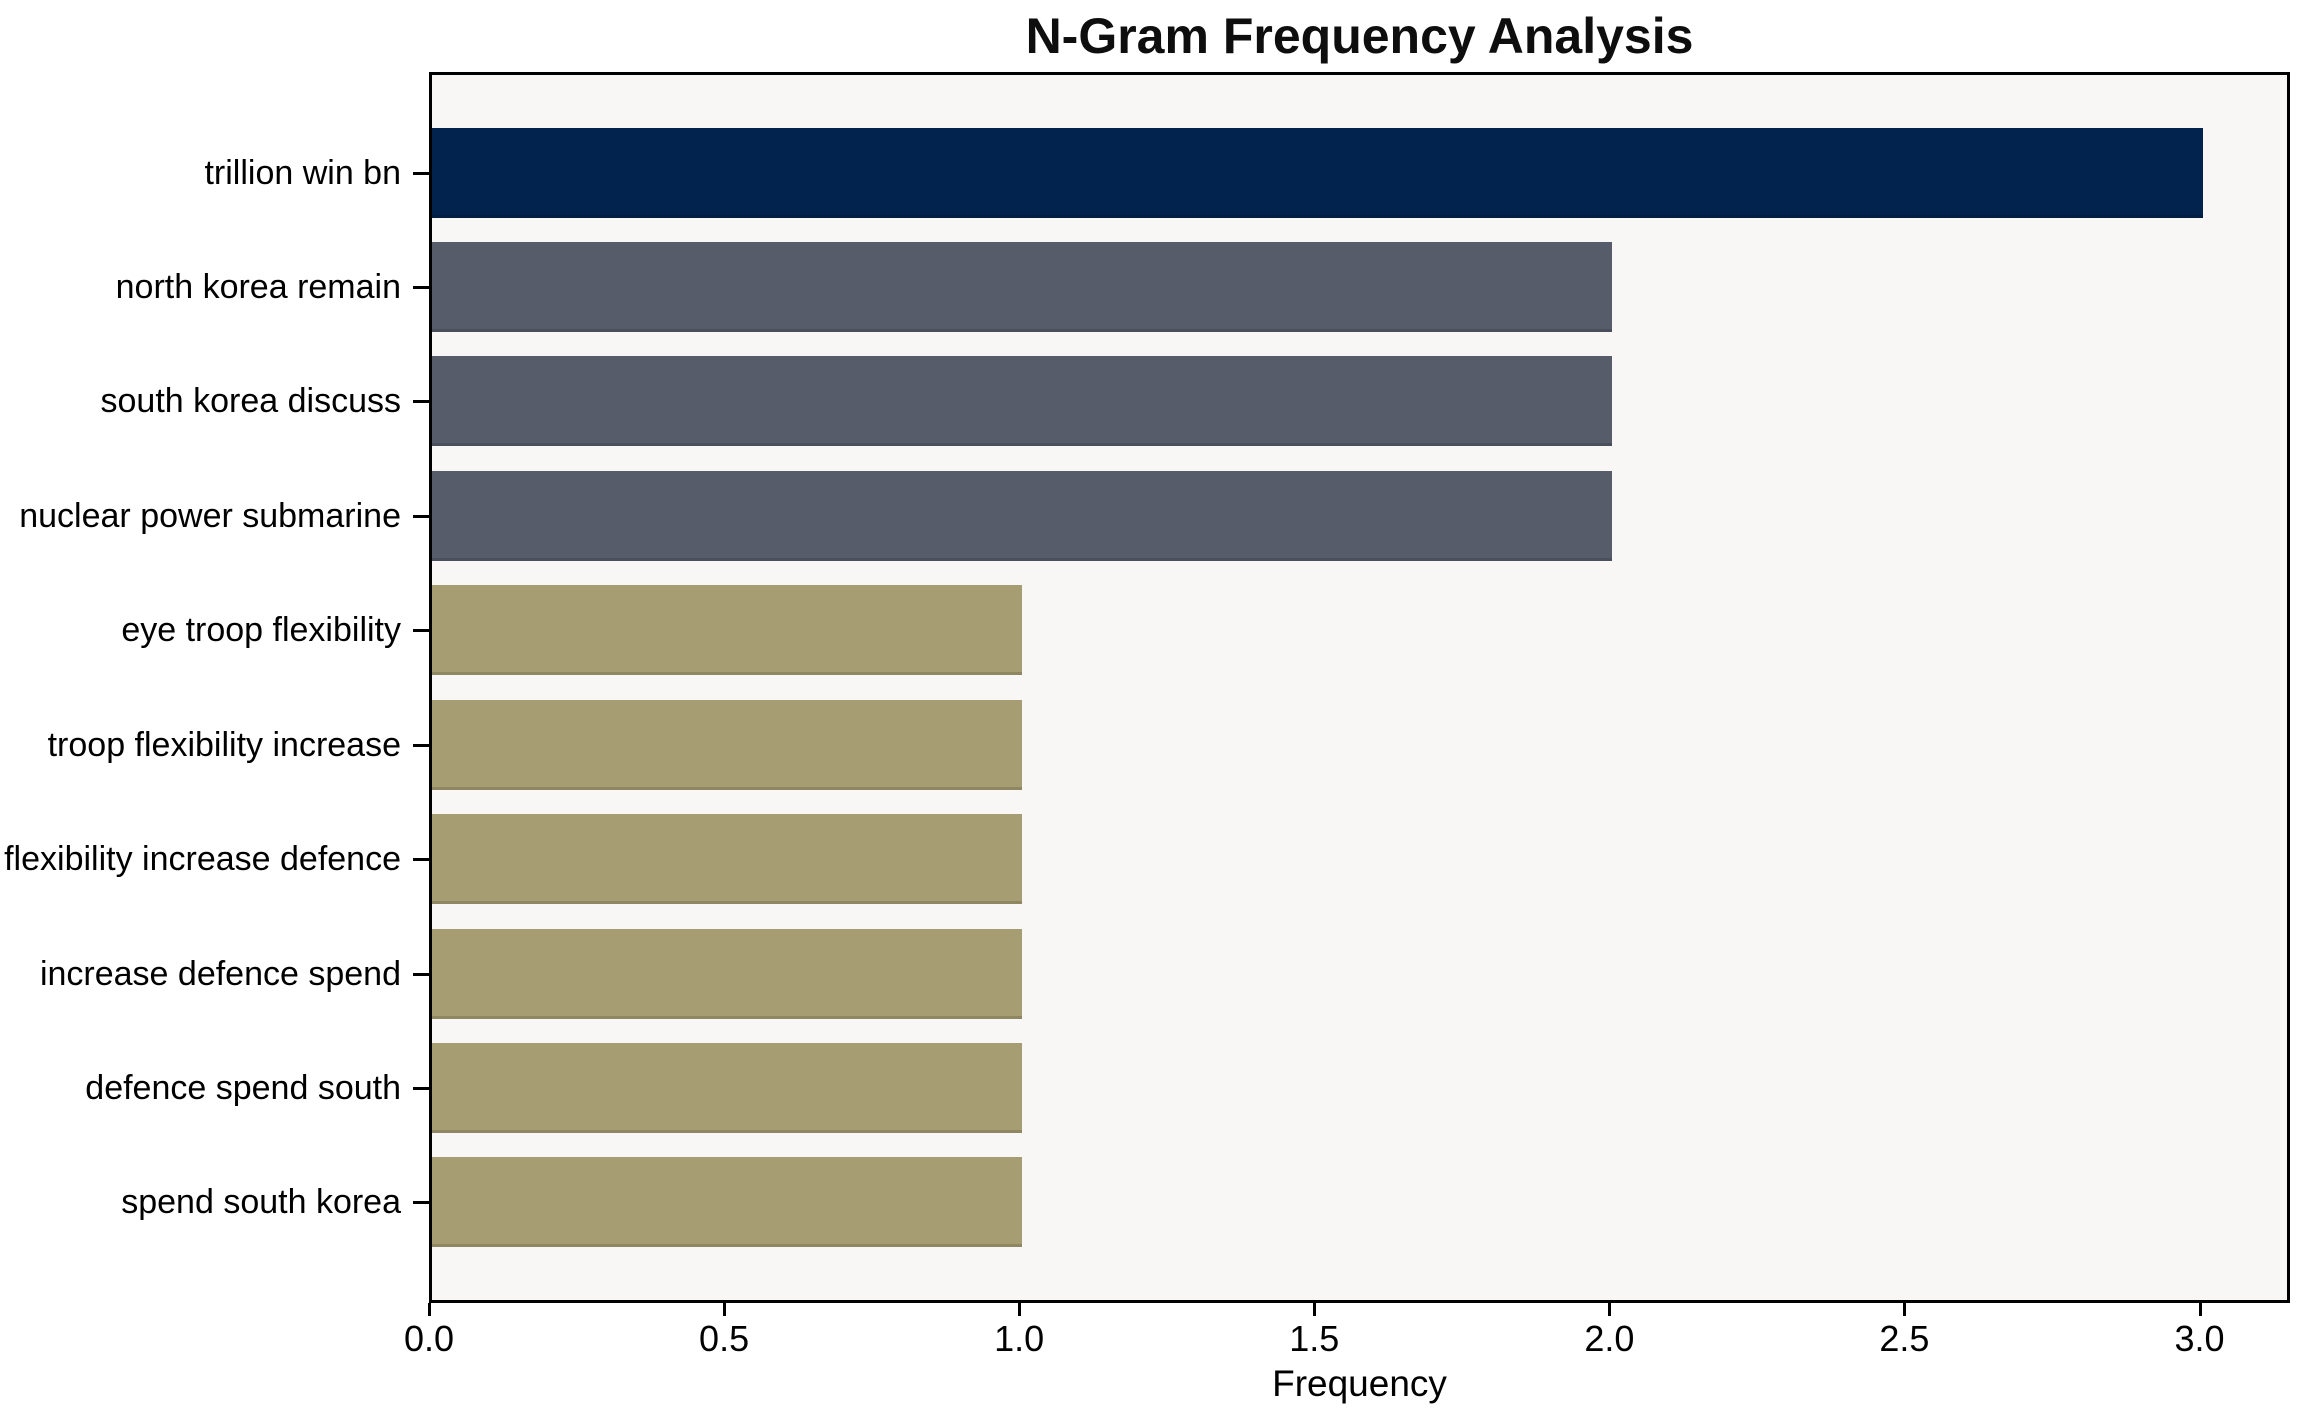 Image resolution: width=2308 pixels, height=1414 pixels. What do you see at coordinates (2199, 1338) in the screenshot?
I see `x-tick-label: 3.0` at bounding box center [2199, 1338].